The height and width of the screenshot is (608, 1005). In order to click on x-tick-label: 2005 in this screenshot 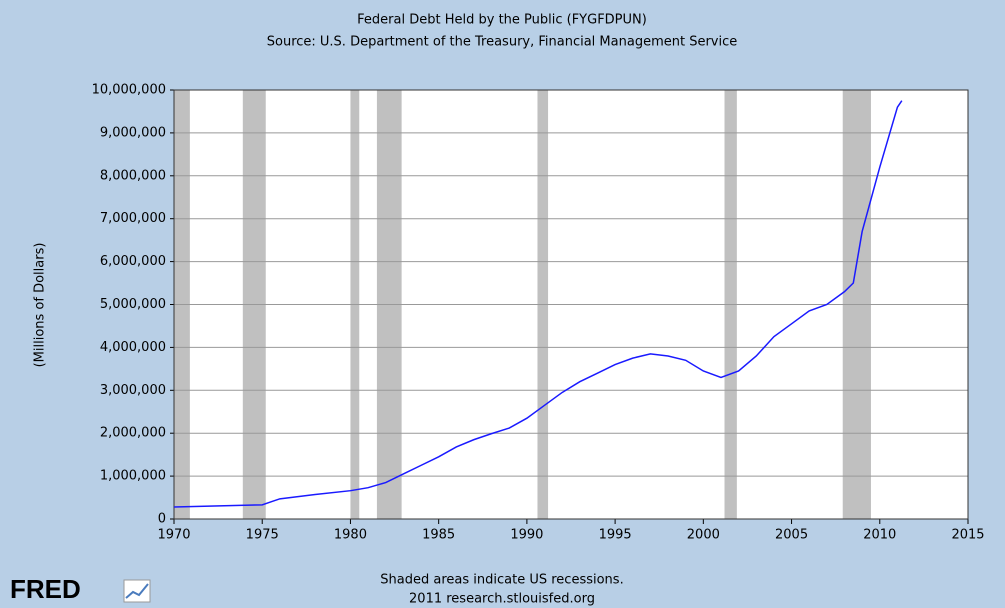, I will do `click(791, 535)`.